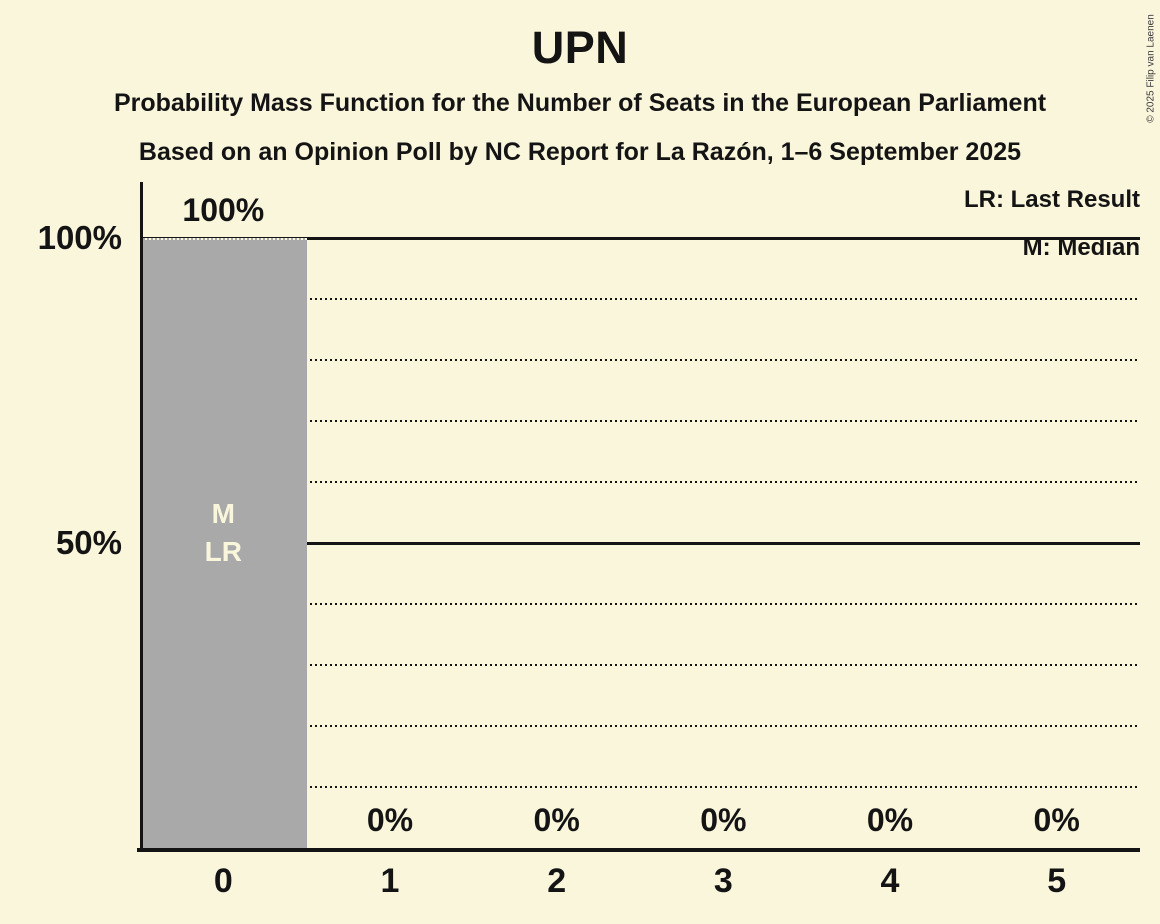 The height and width of the screenshot is (924, 1160). I want to click on bar-value-label-1: 0%, so click(390, 820).